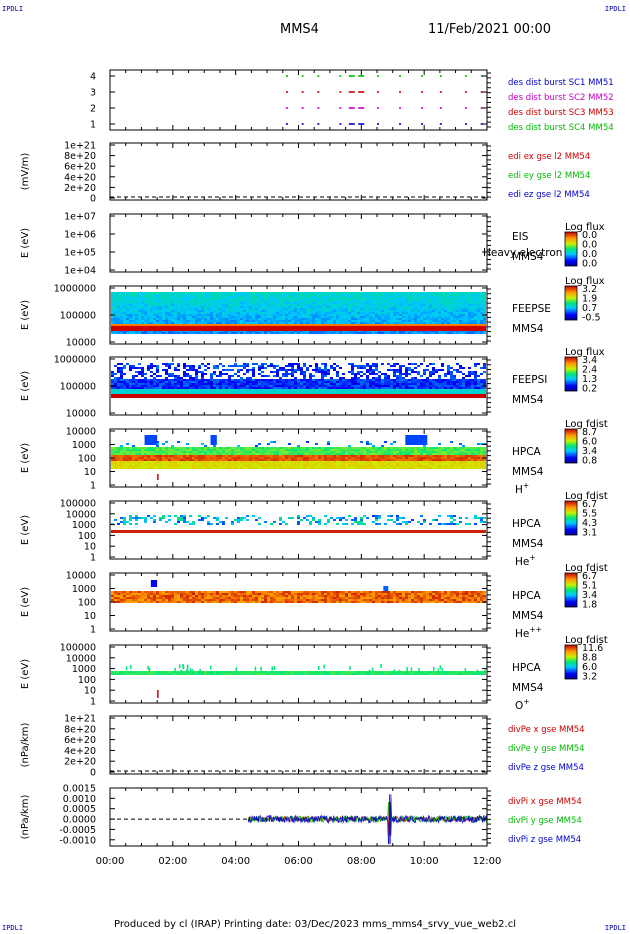 The image size is (630, 934). I want to click on legend-entry: edi ex gse l2 MM54, so click(549, 157).